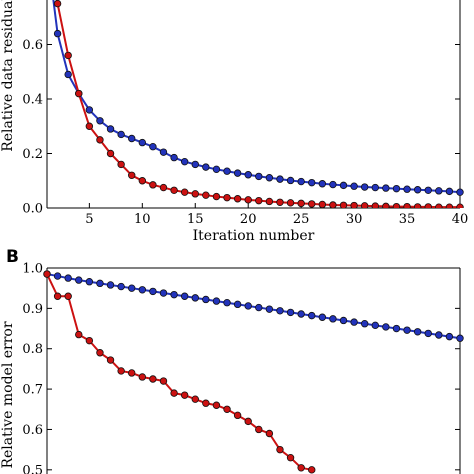  What do you see at coordinates (89, 219) in the screenshot?
I see `panel-a-xtick-label: 5` at bounding box center [89, 219].